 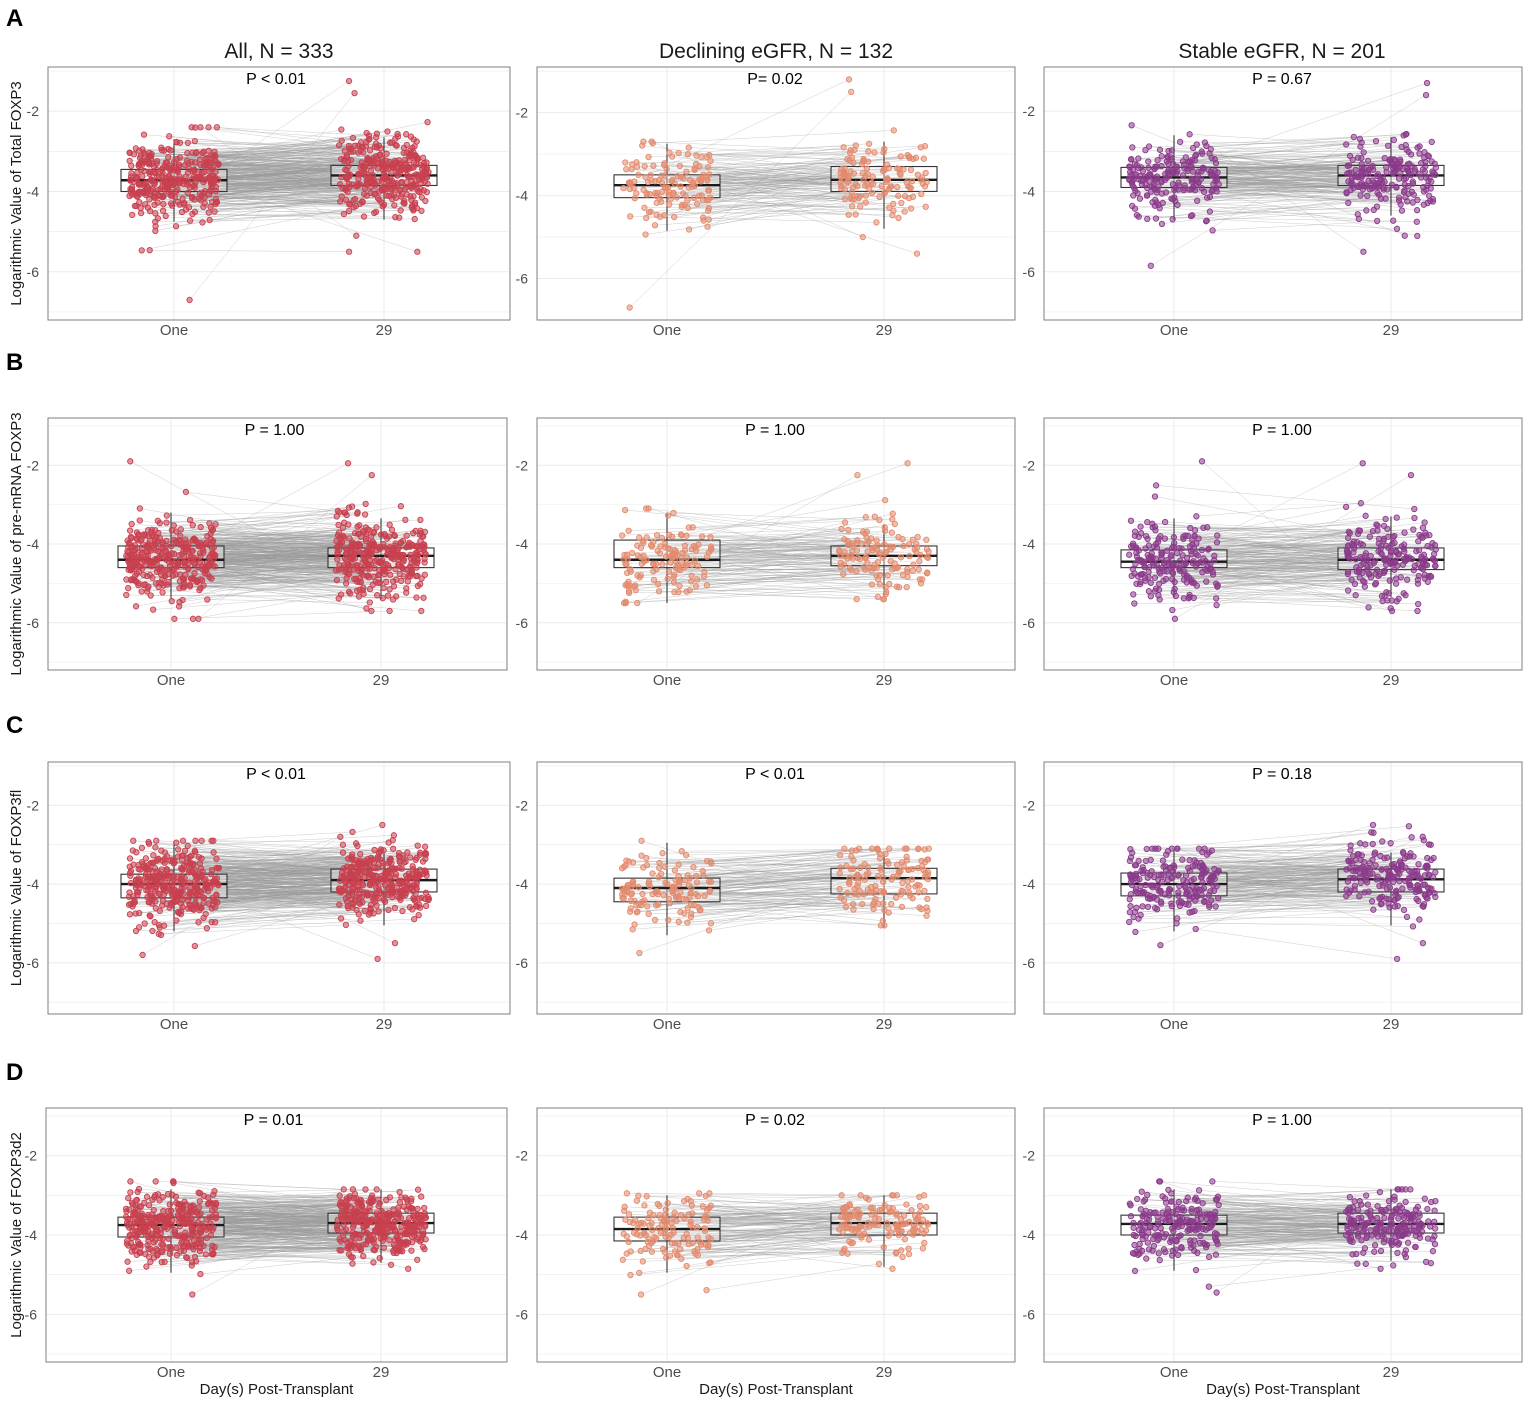 What do you see at coordinates (1391, 680) in the screenshot?
I see `x-tick-label: 29` at bounding box center [1391, 680].